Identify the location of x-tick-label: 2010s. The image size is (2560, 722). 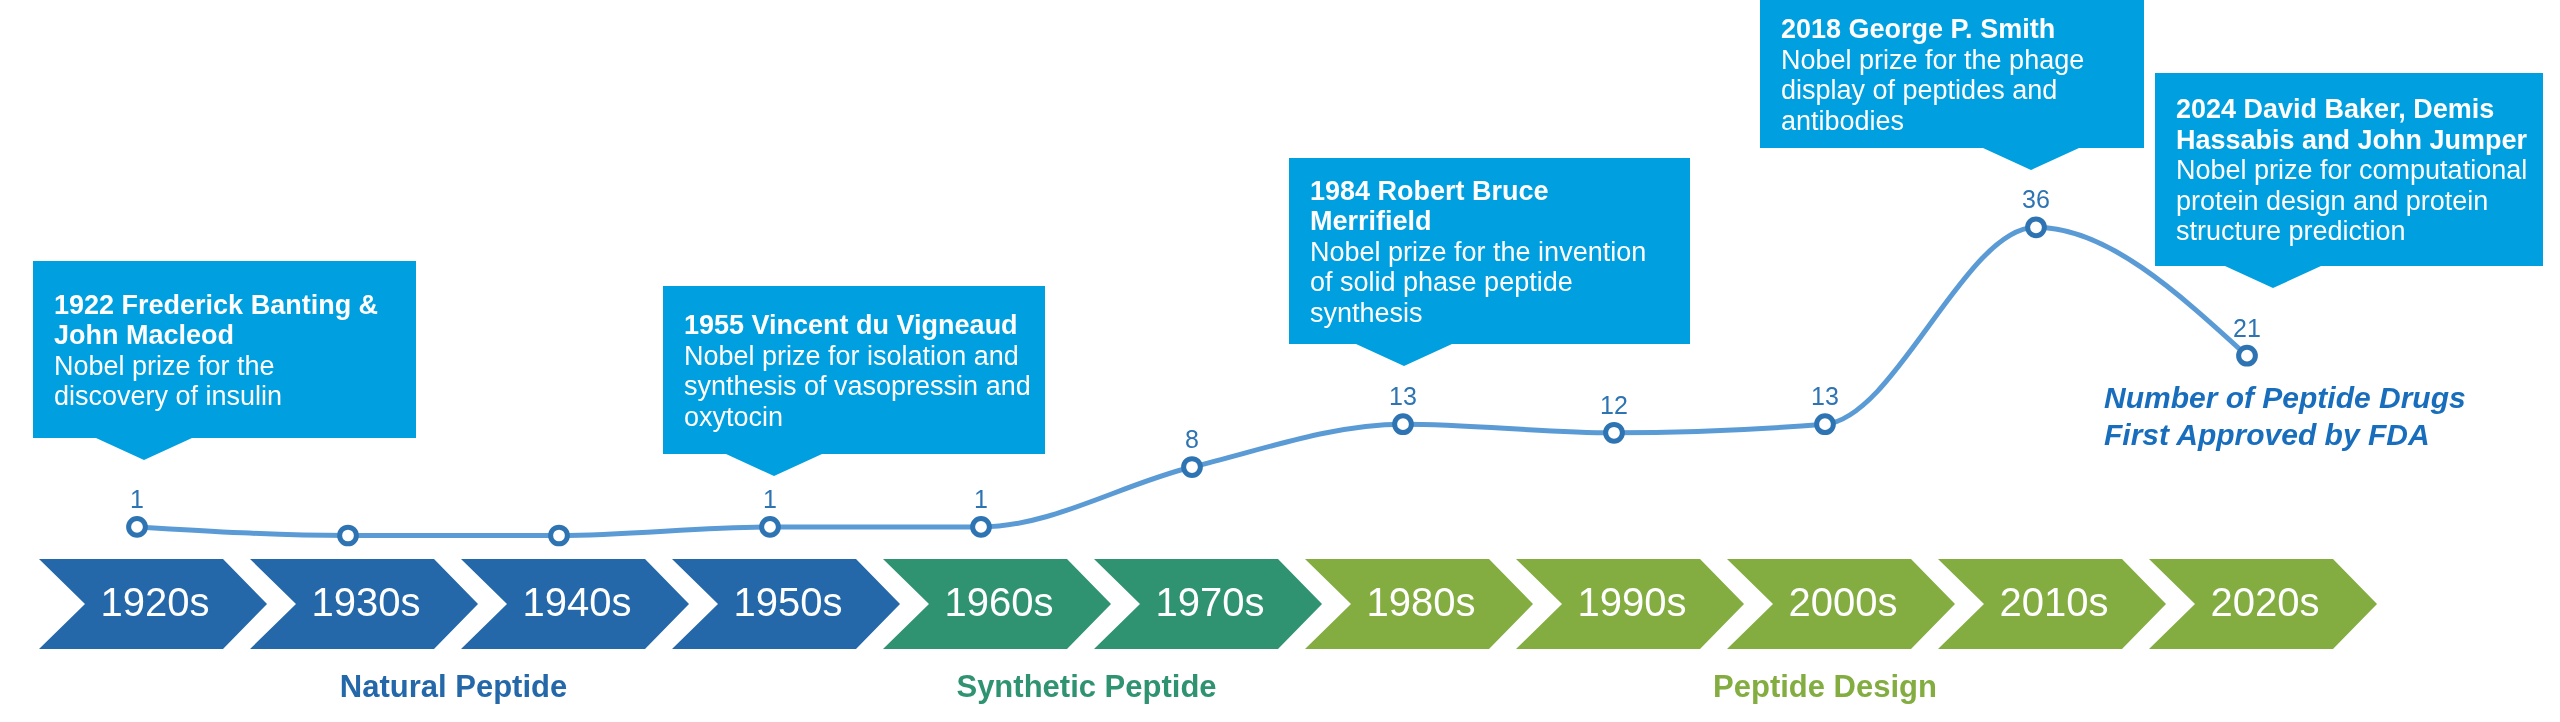
(2054, 602).